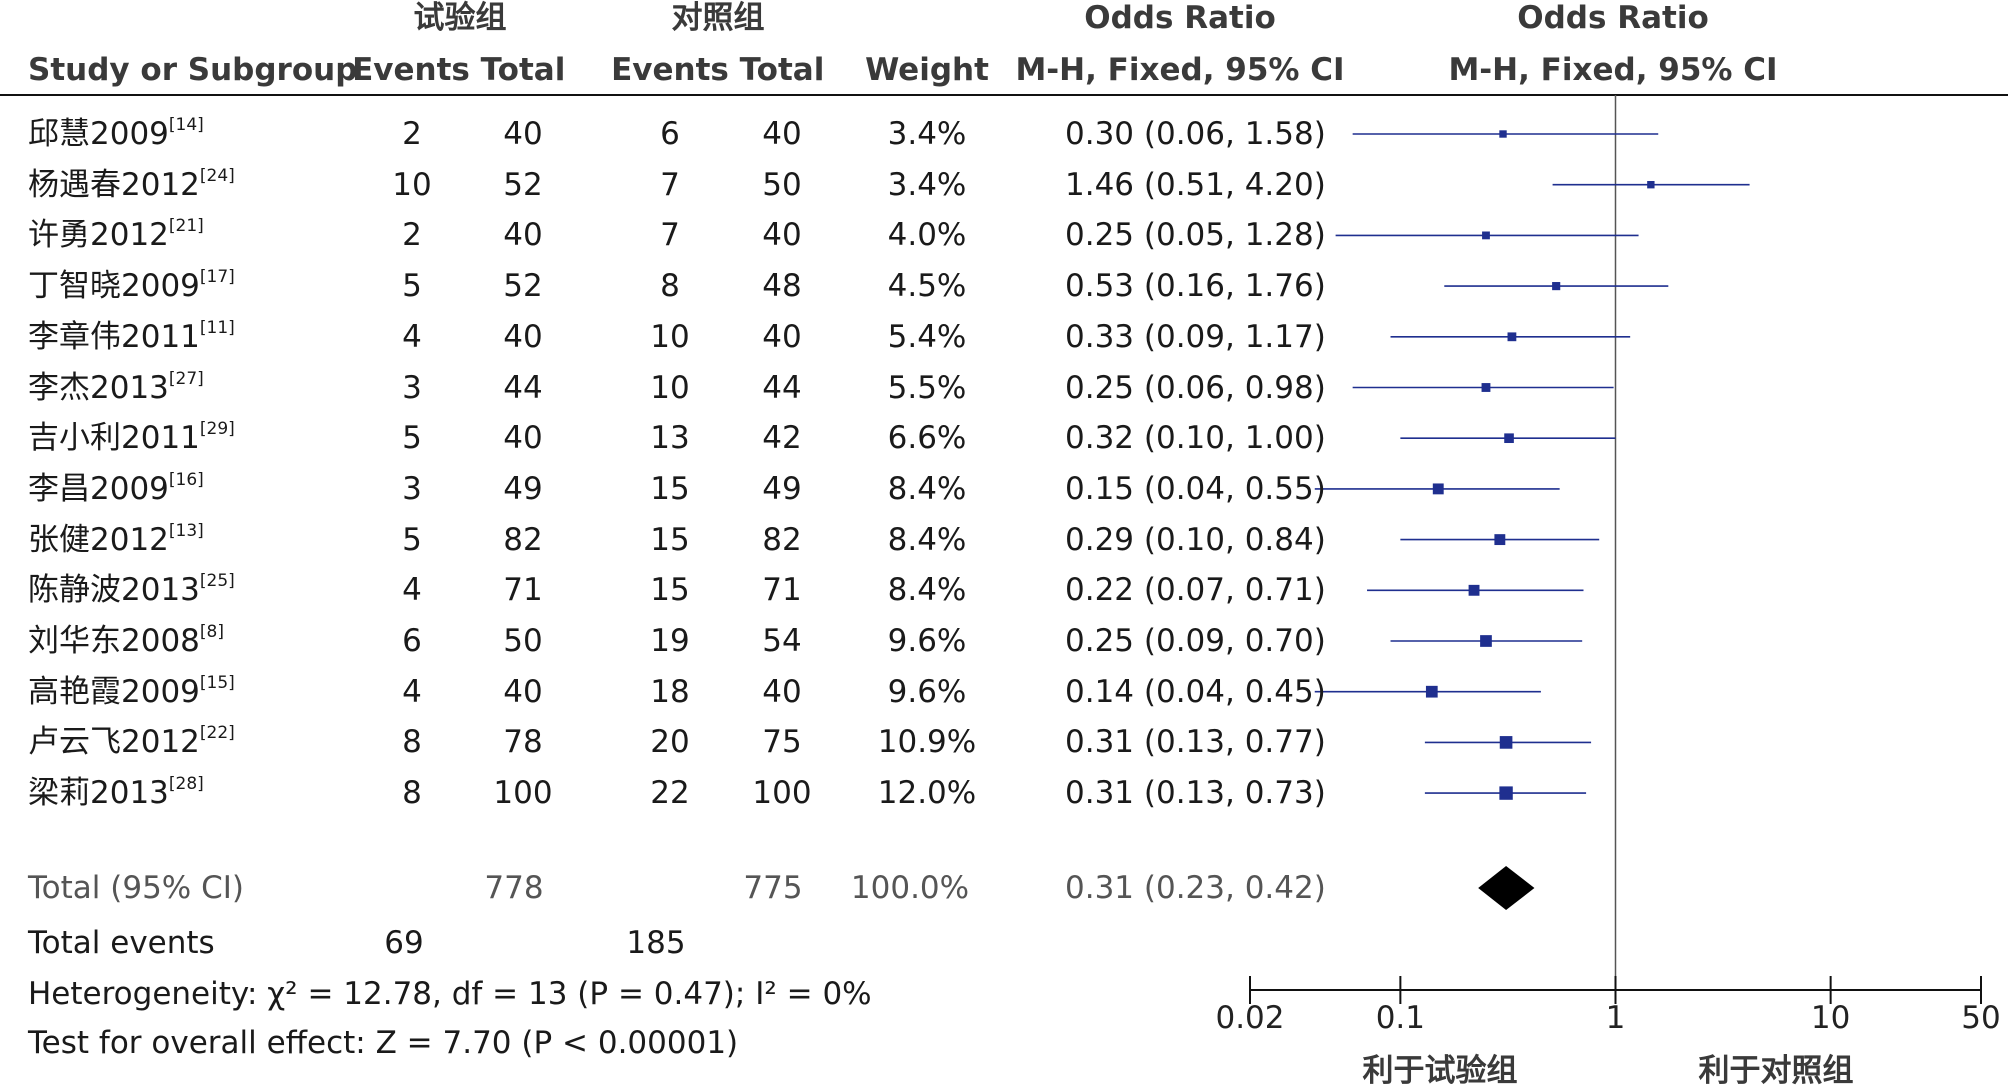 The height and width of the screenshot is (1090, 2008). I want to click on study-ci: 0.29 (0.10, 0.84), so click(1195, 539).